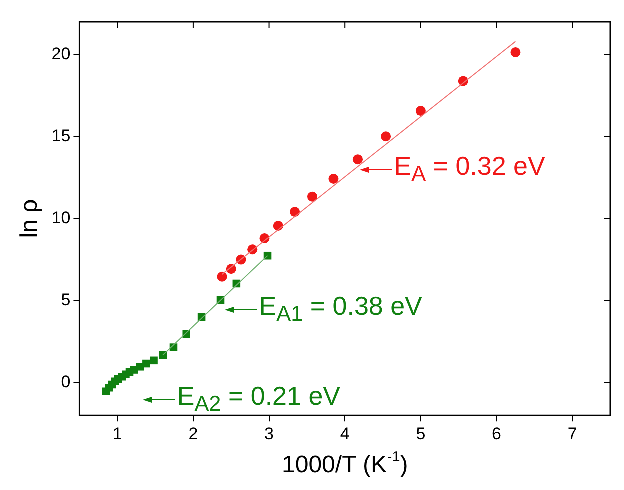  Describe the element at coordinates (61, 136) in the screenshot. I see `y-tick-label: 15` at that location.